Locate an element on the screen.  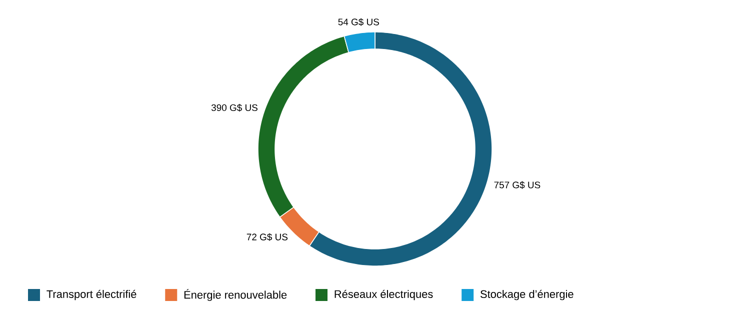
data-label: 54 G$ US is located at coordinates (358, 22).